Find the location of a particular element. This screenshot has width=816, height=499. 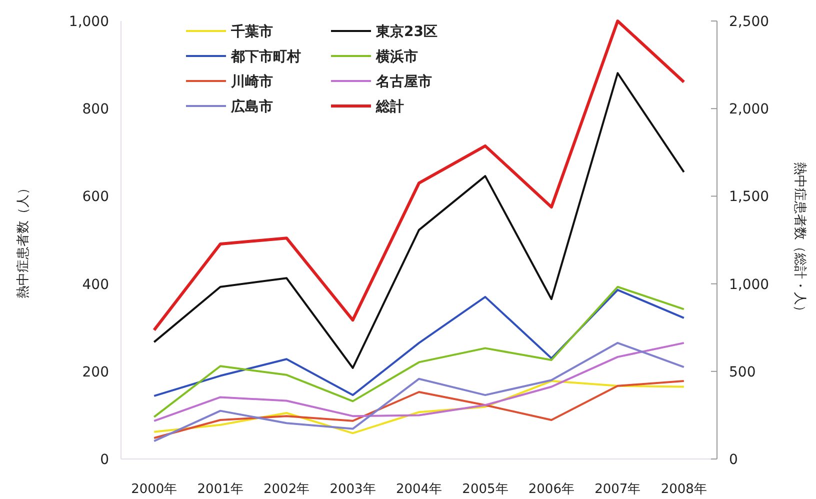

y-tick-label: 600 is located at coordinates (95, 197).